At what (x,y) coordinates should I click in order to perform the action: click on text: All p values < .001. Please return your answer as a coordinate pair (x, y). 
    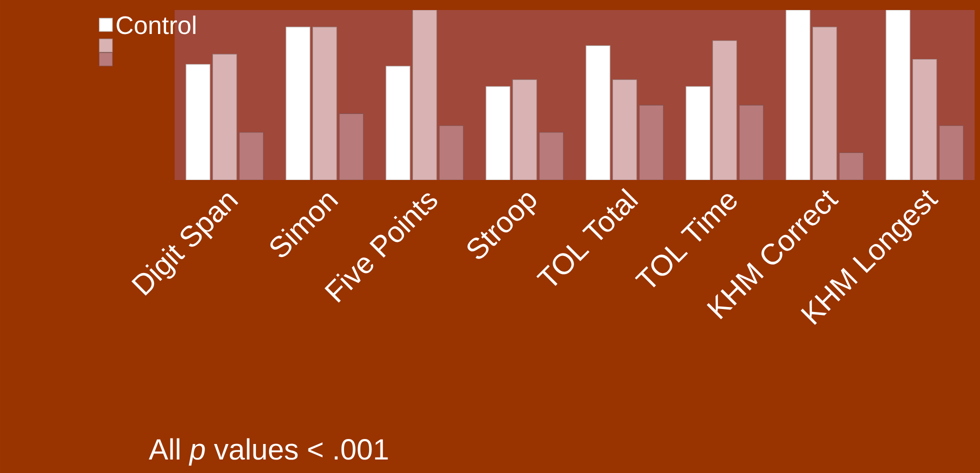
    Looking at the image, I should click on (268, 452).